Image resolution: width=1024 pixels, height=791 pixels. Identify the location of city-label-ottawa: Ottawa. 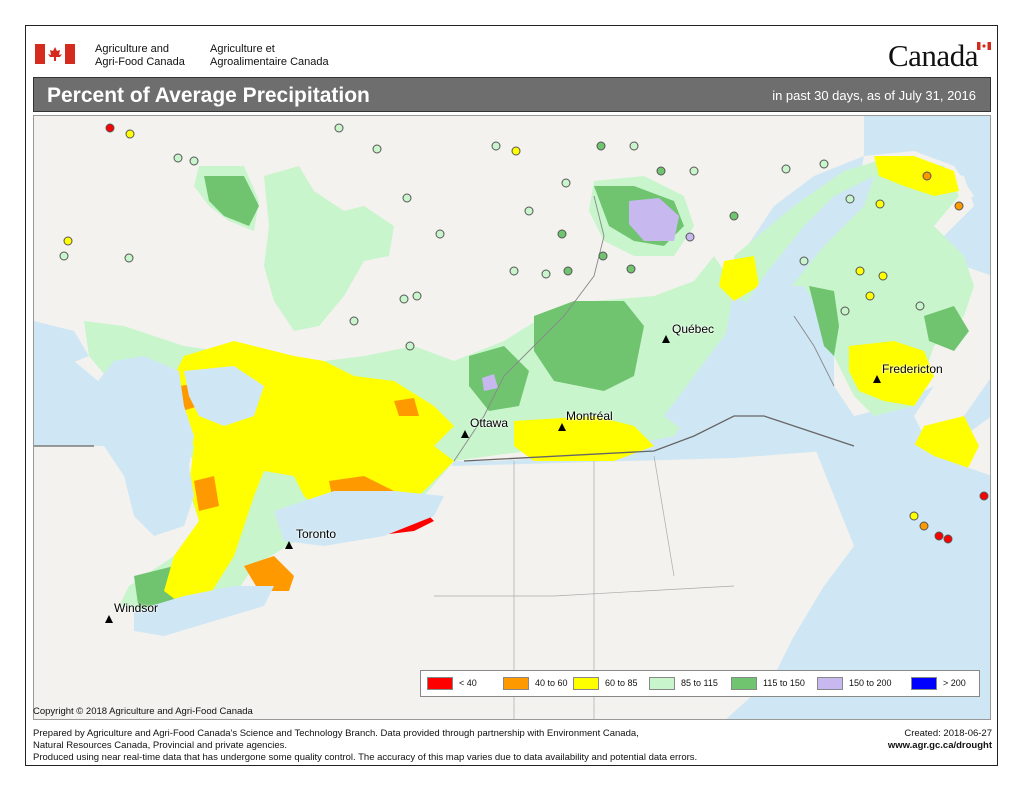
(489, 423).